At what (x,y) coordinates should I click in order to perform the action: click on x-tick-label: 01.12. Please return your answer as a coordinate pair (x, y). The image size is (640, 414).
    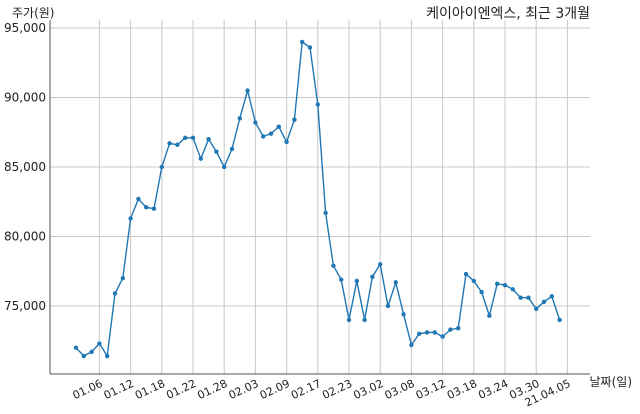
    Looking at the image, I should click on (119, 389).